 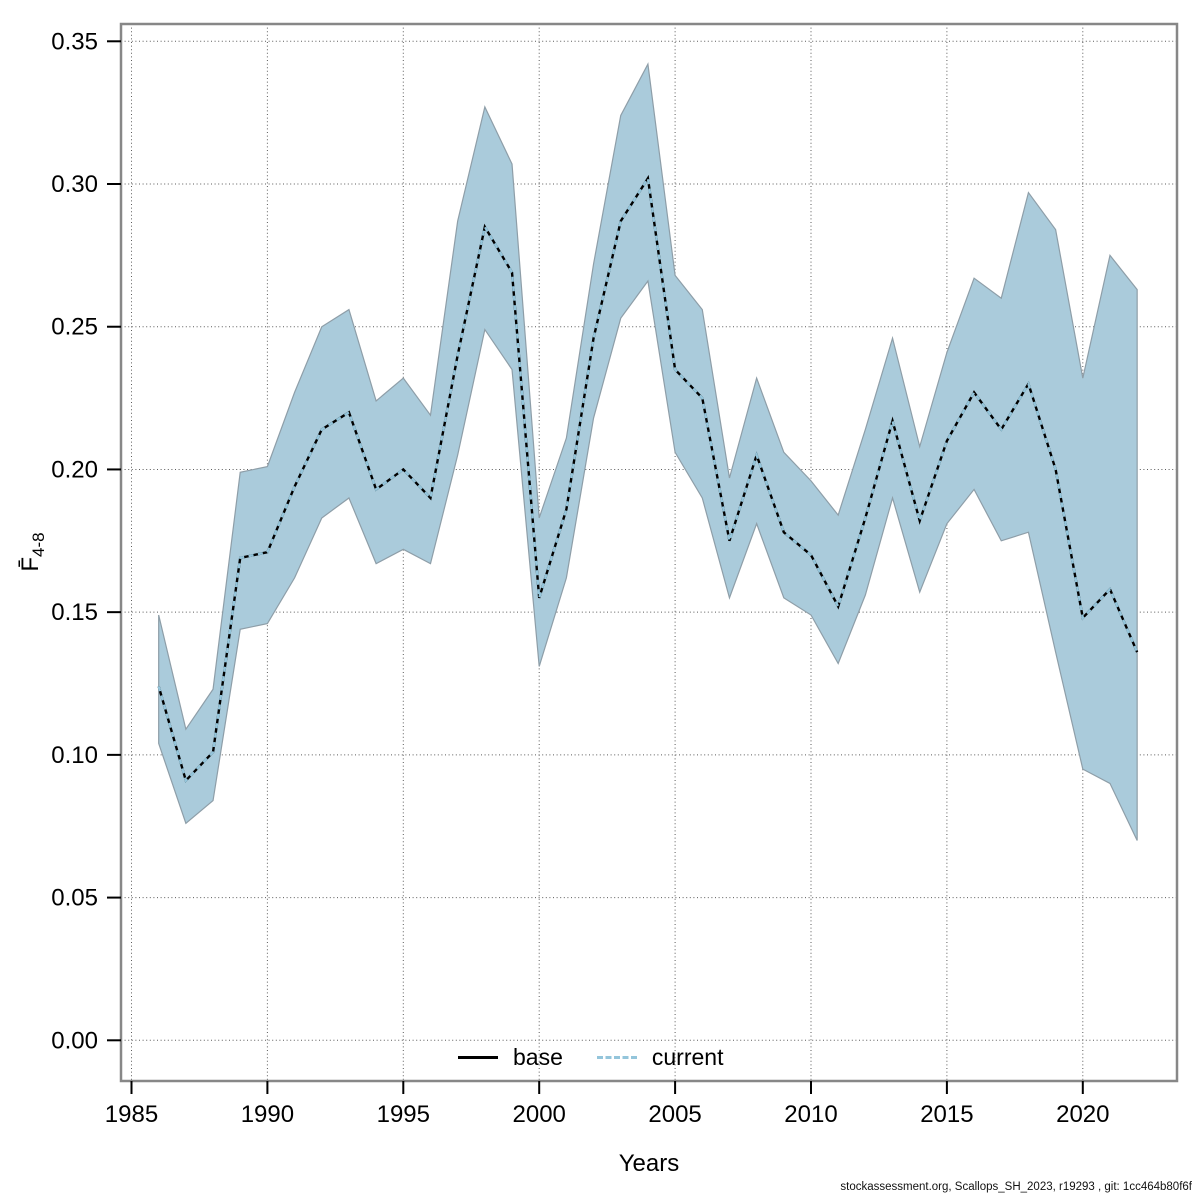 I want to click on legend: base current, so click(x=590, y=1057).